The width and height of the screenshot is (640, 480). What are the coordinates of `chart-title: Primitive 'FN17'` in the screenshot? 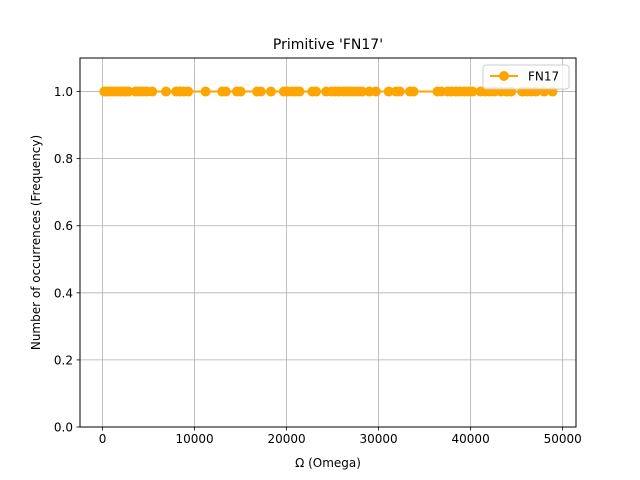 It's located at (328, 45).